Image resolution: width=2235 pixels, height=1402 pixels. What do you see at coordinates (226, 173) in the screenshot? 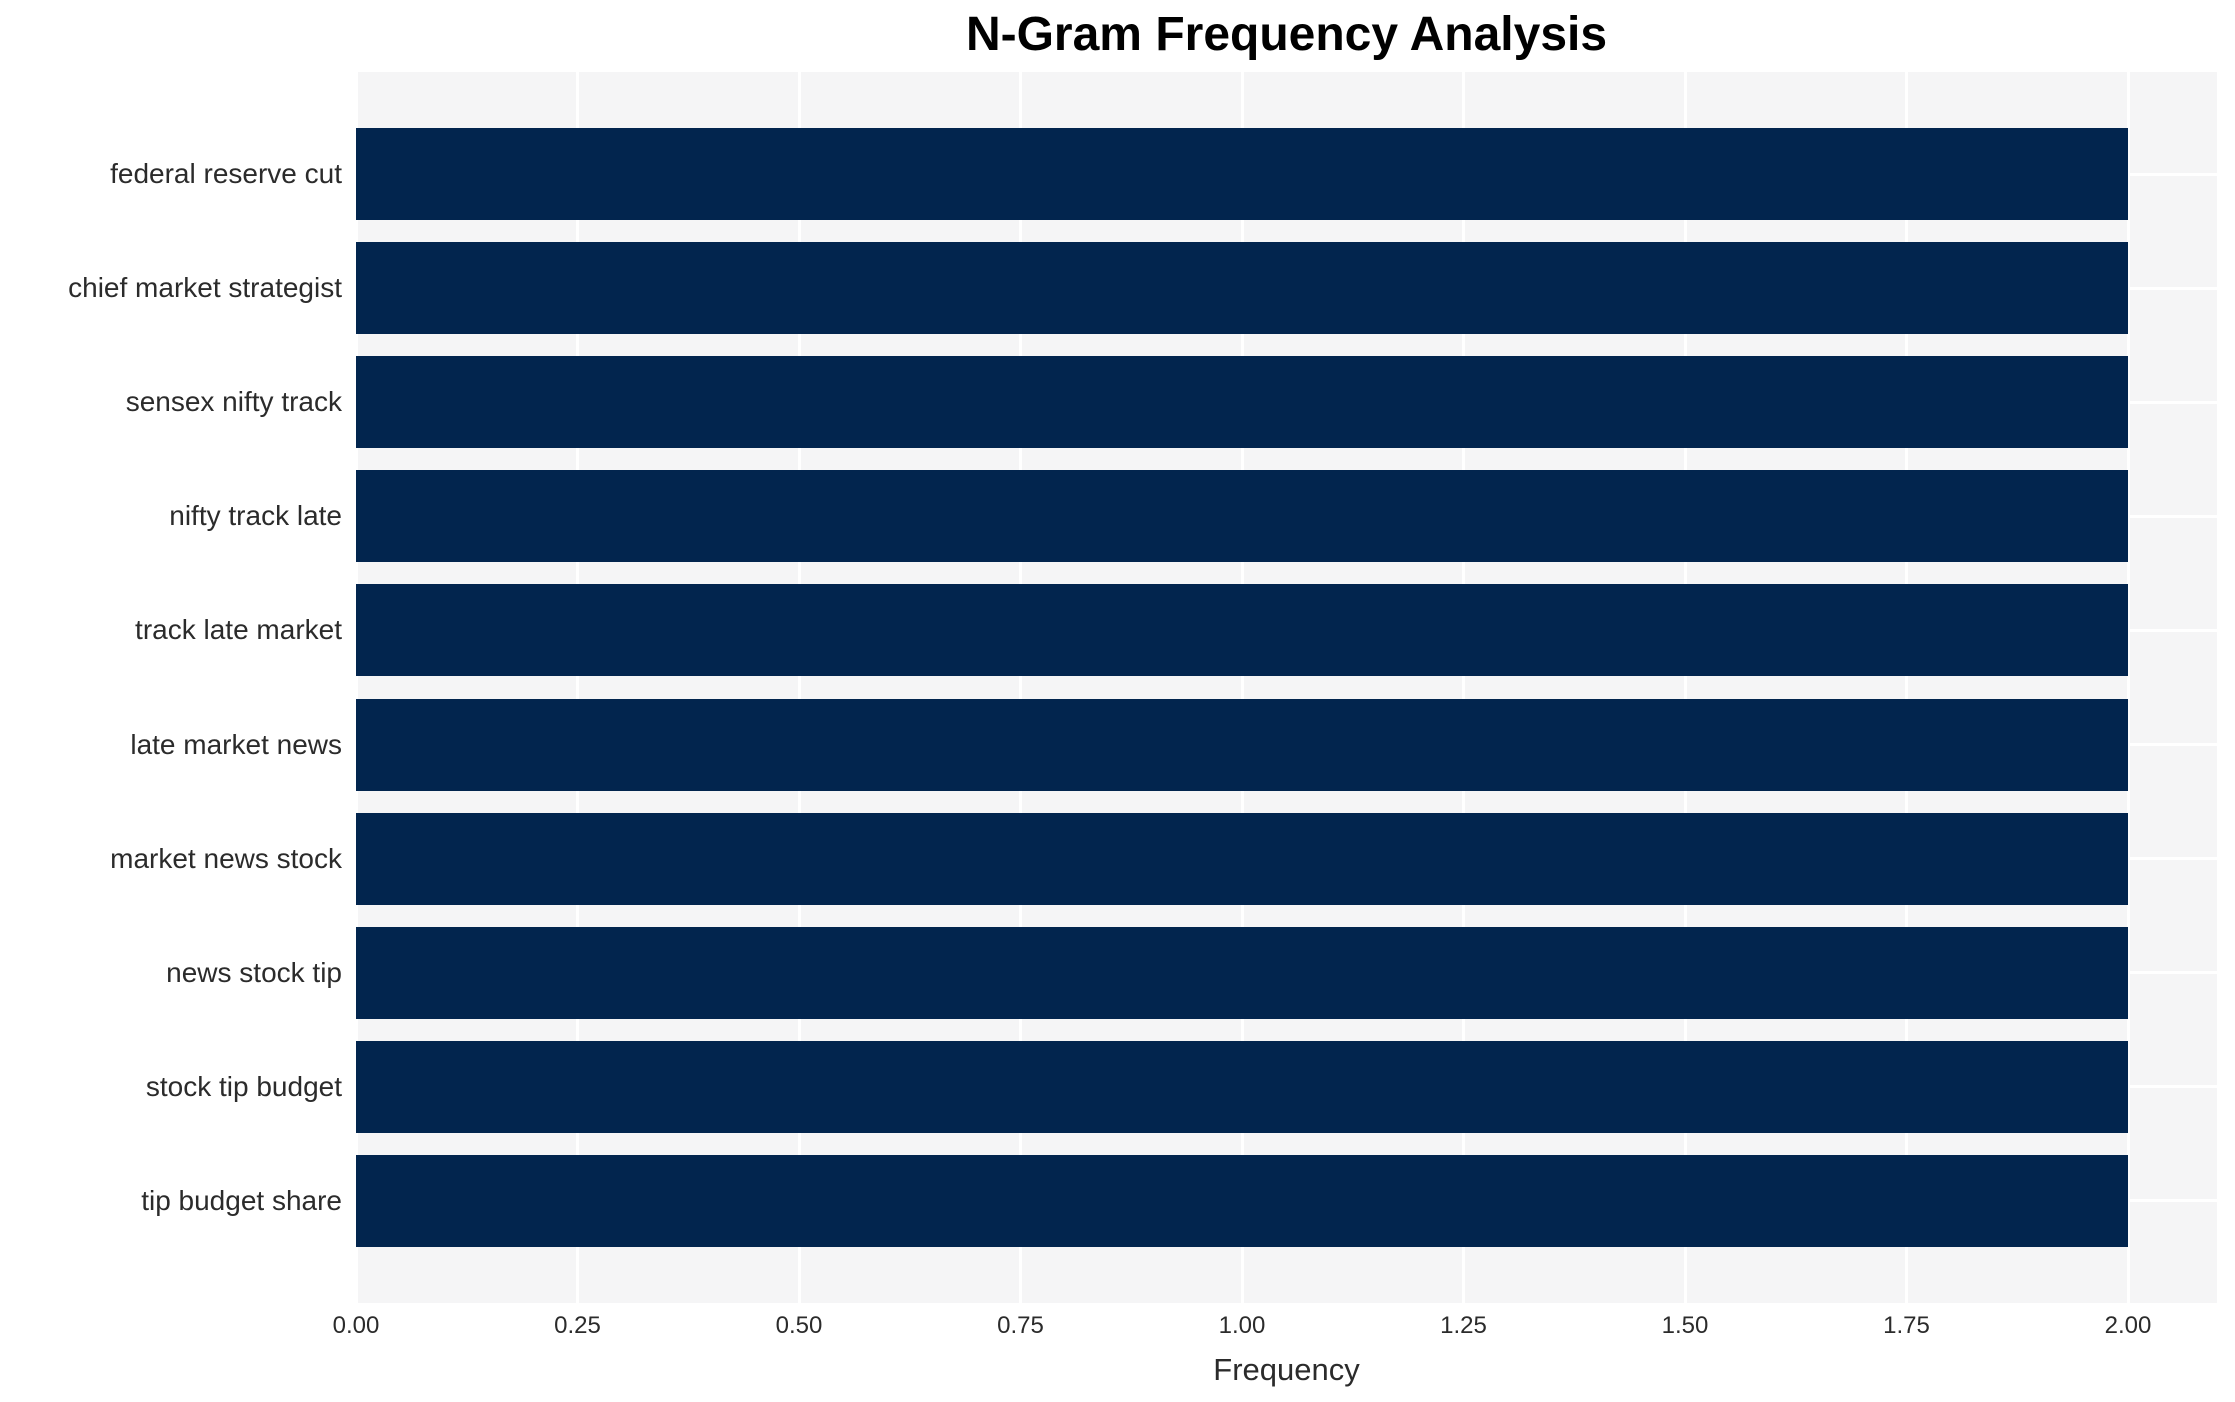
I see `y-tick-label: federal reserve cut` at bounding box center [226, 173].